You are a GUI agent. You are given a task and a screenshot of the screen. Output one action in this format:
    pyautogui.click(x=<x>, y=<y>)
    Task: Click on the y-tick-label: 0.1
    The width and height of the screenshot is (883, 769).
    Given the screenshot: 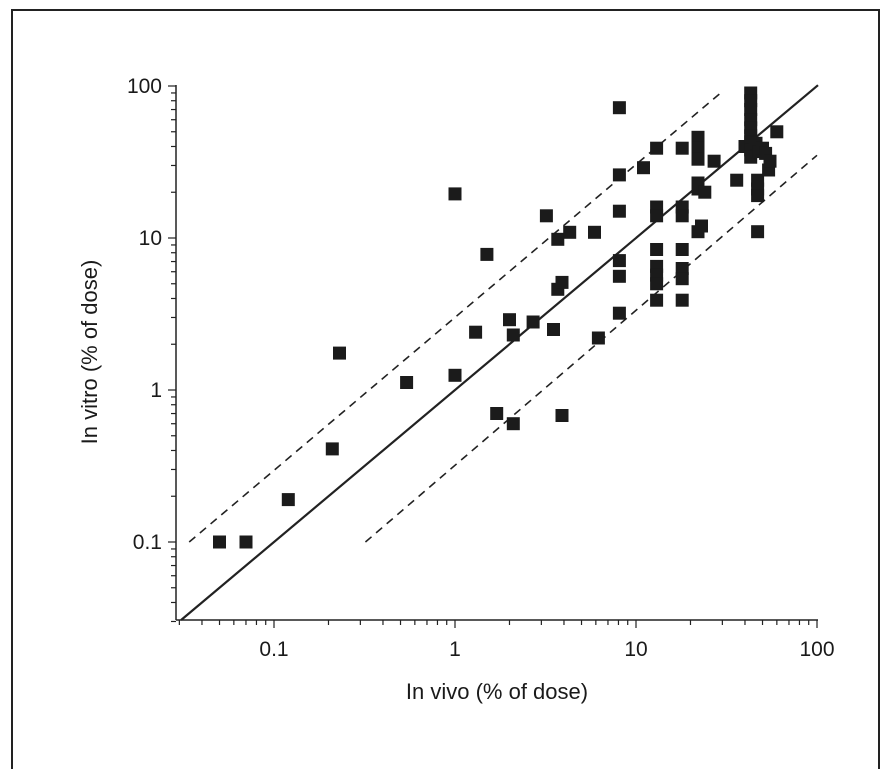 What is the action you would take?
    pyautogui.click(x=147, y=542)
    